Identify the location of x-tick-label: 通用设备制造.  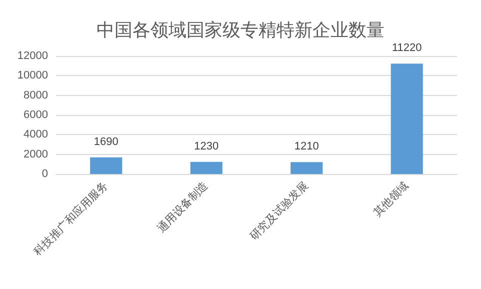
(182, 207).